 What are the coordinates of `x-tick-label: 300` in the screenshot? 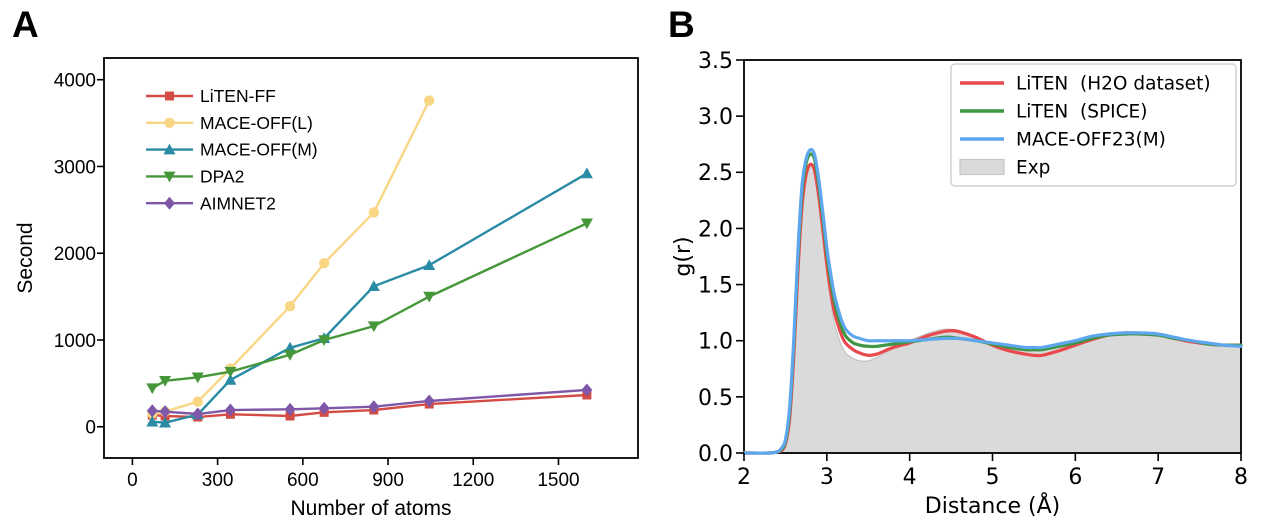 It's located at (218, 480).